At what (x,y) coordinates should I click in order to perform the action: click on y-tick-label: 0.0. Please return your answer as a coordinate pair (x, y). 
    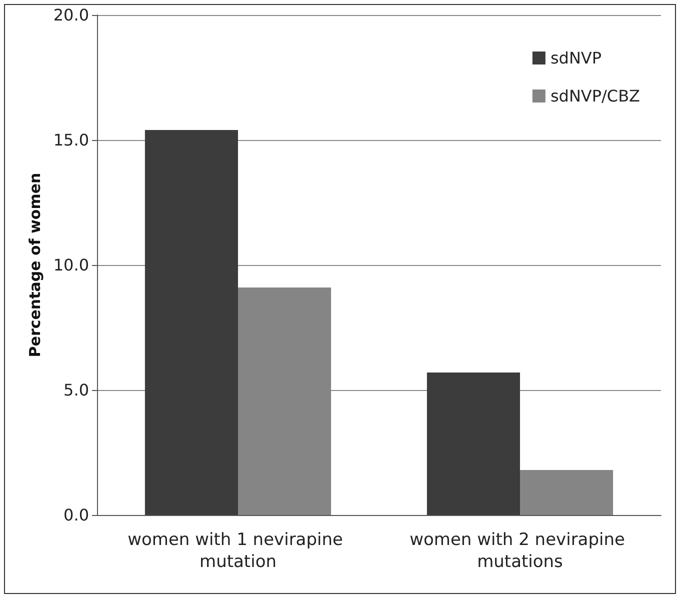
    Looking at the image, I should click on (76, 515).